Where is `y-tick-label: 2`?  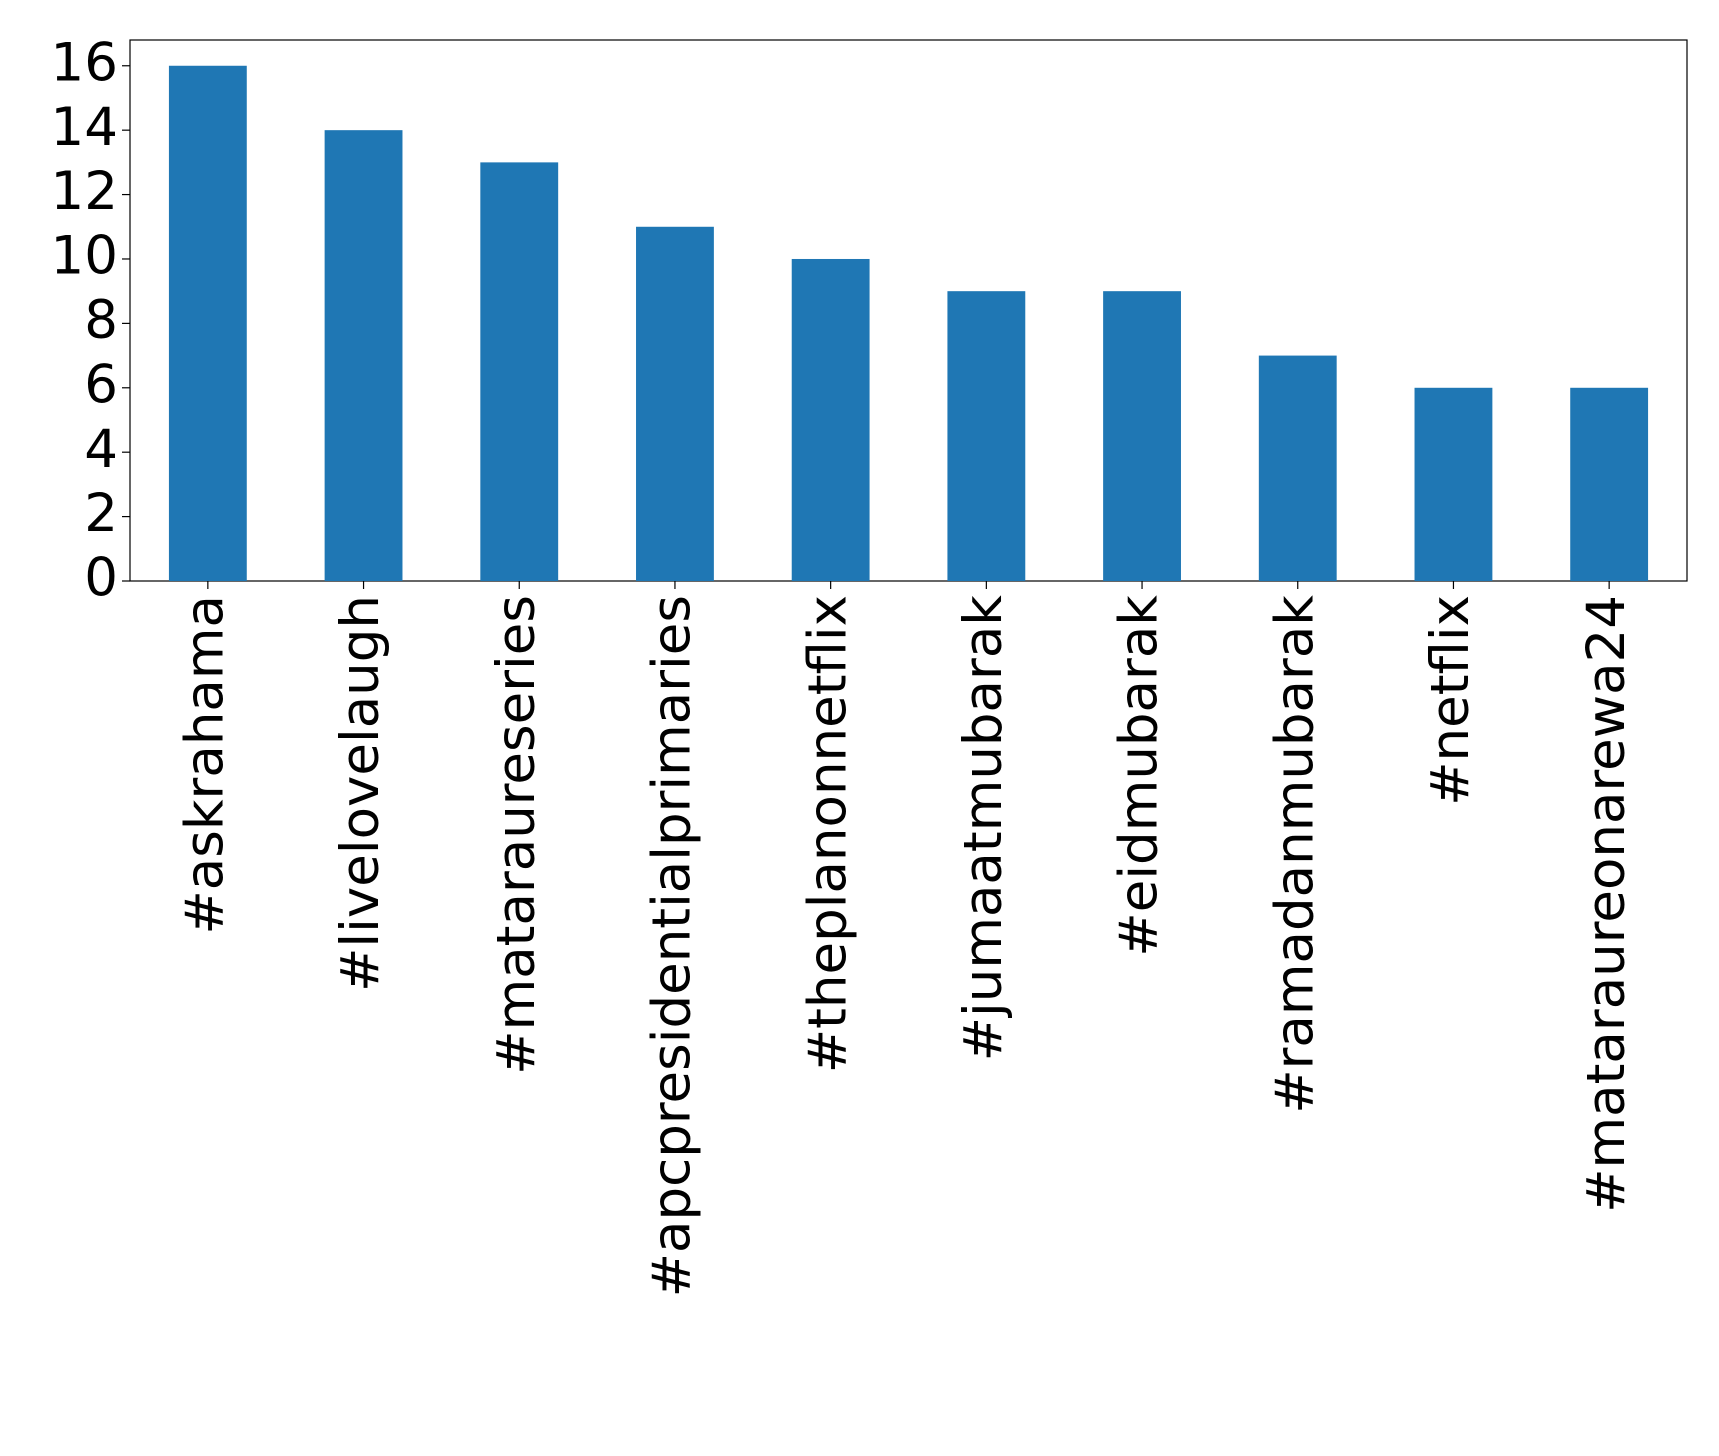 y-tick-label: 2 is located at coordinates (101, 513).